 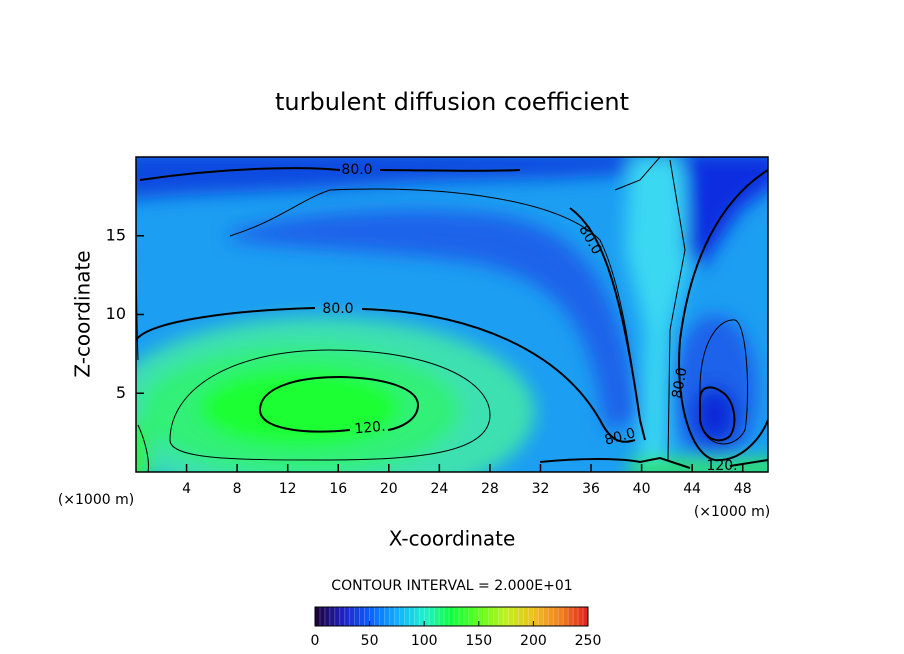 I want to click on x-unit-label: (×1000 m), so click(x=732, y=512).